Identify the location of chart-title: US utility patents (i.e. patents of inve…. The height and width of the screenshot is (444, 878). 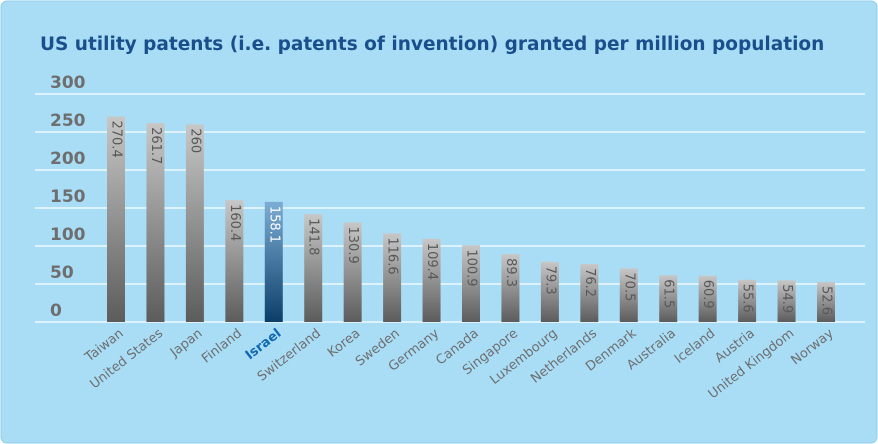
(432, 44).